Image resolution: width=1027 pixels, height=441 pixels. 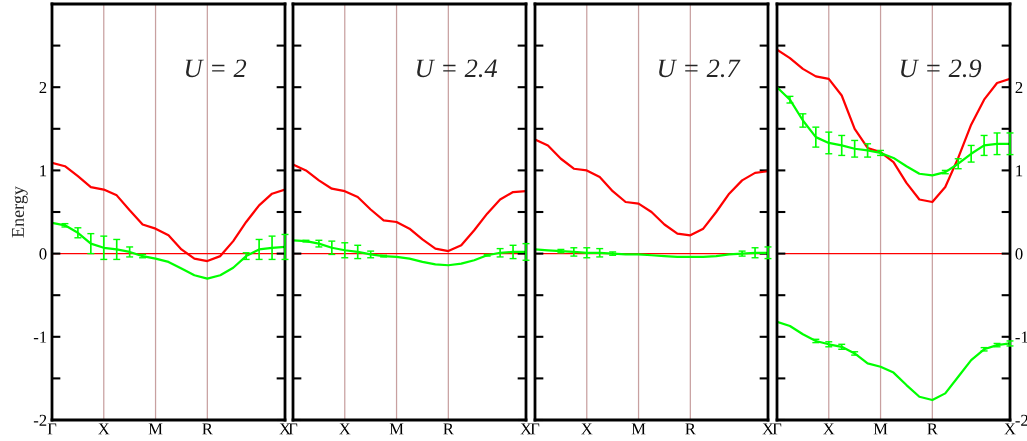 What do you see at coordinates (941, 68) in the screenshot?
I see `annotation: U = 2.9` at bounding box center [941, 68].